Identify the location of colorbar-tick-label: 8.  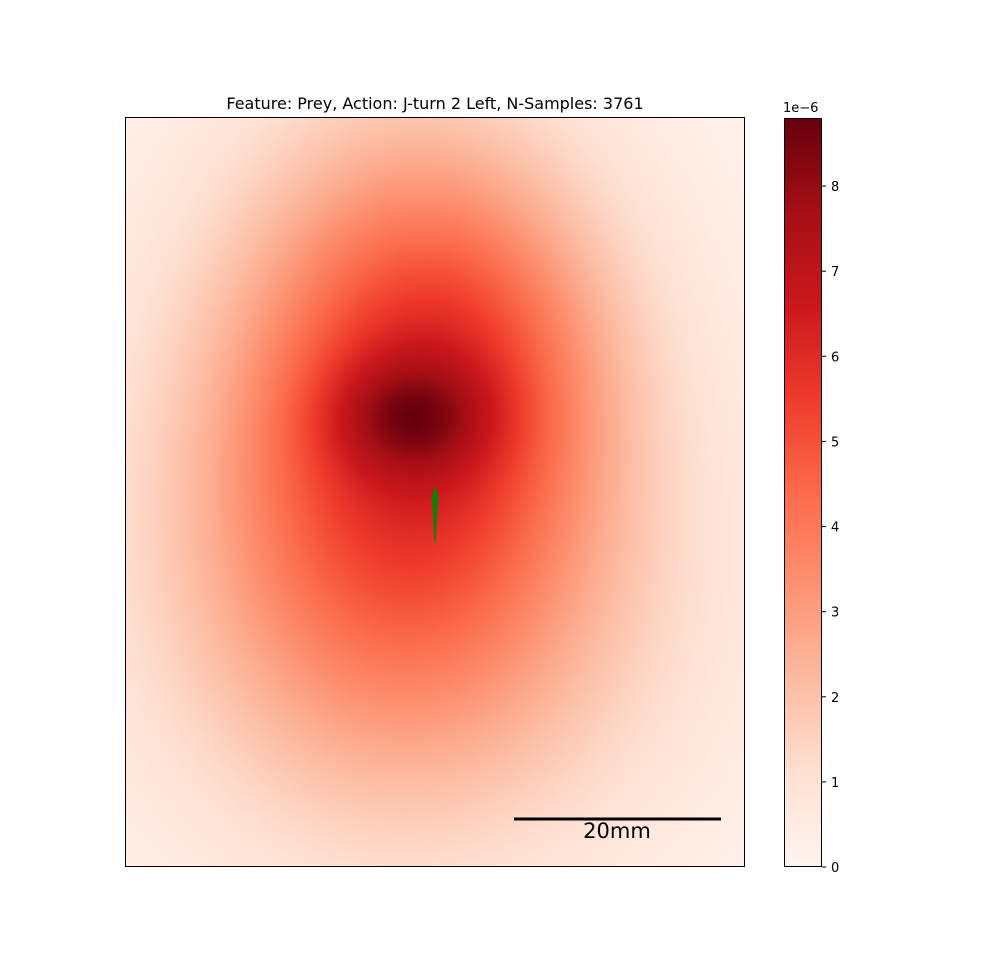
(835, 187).